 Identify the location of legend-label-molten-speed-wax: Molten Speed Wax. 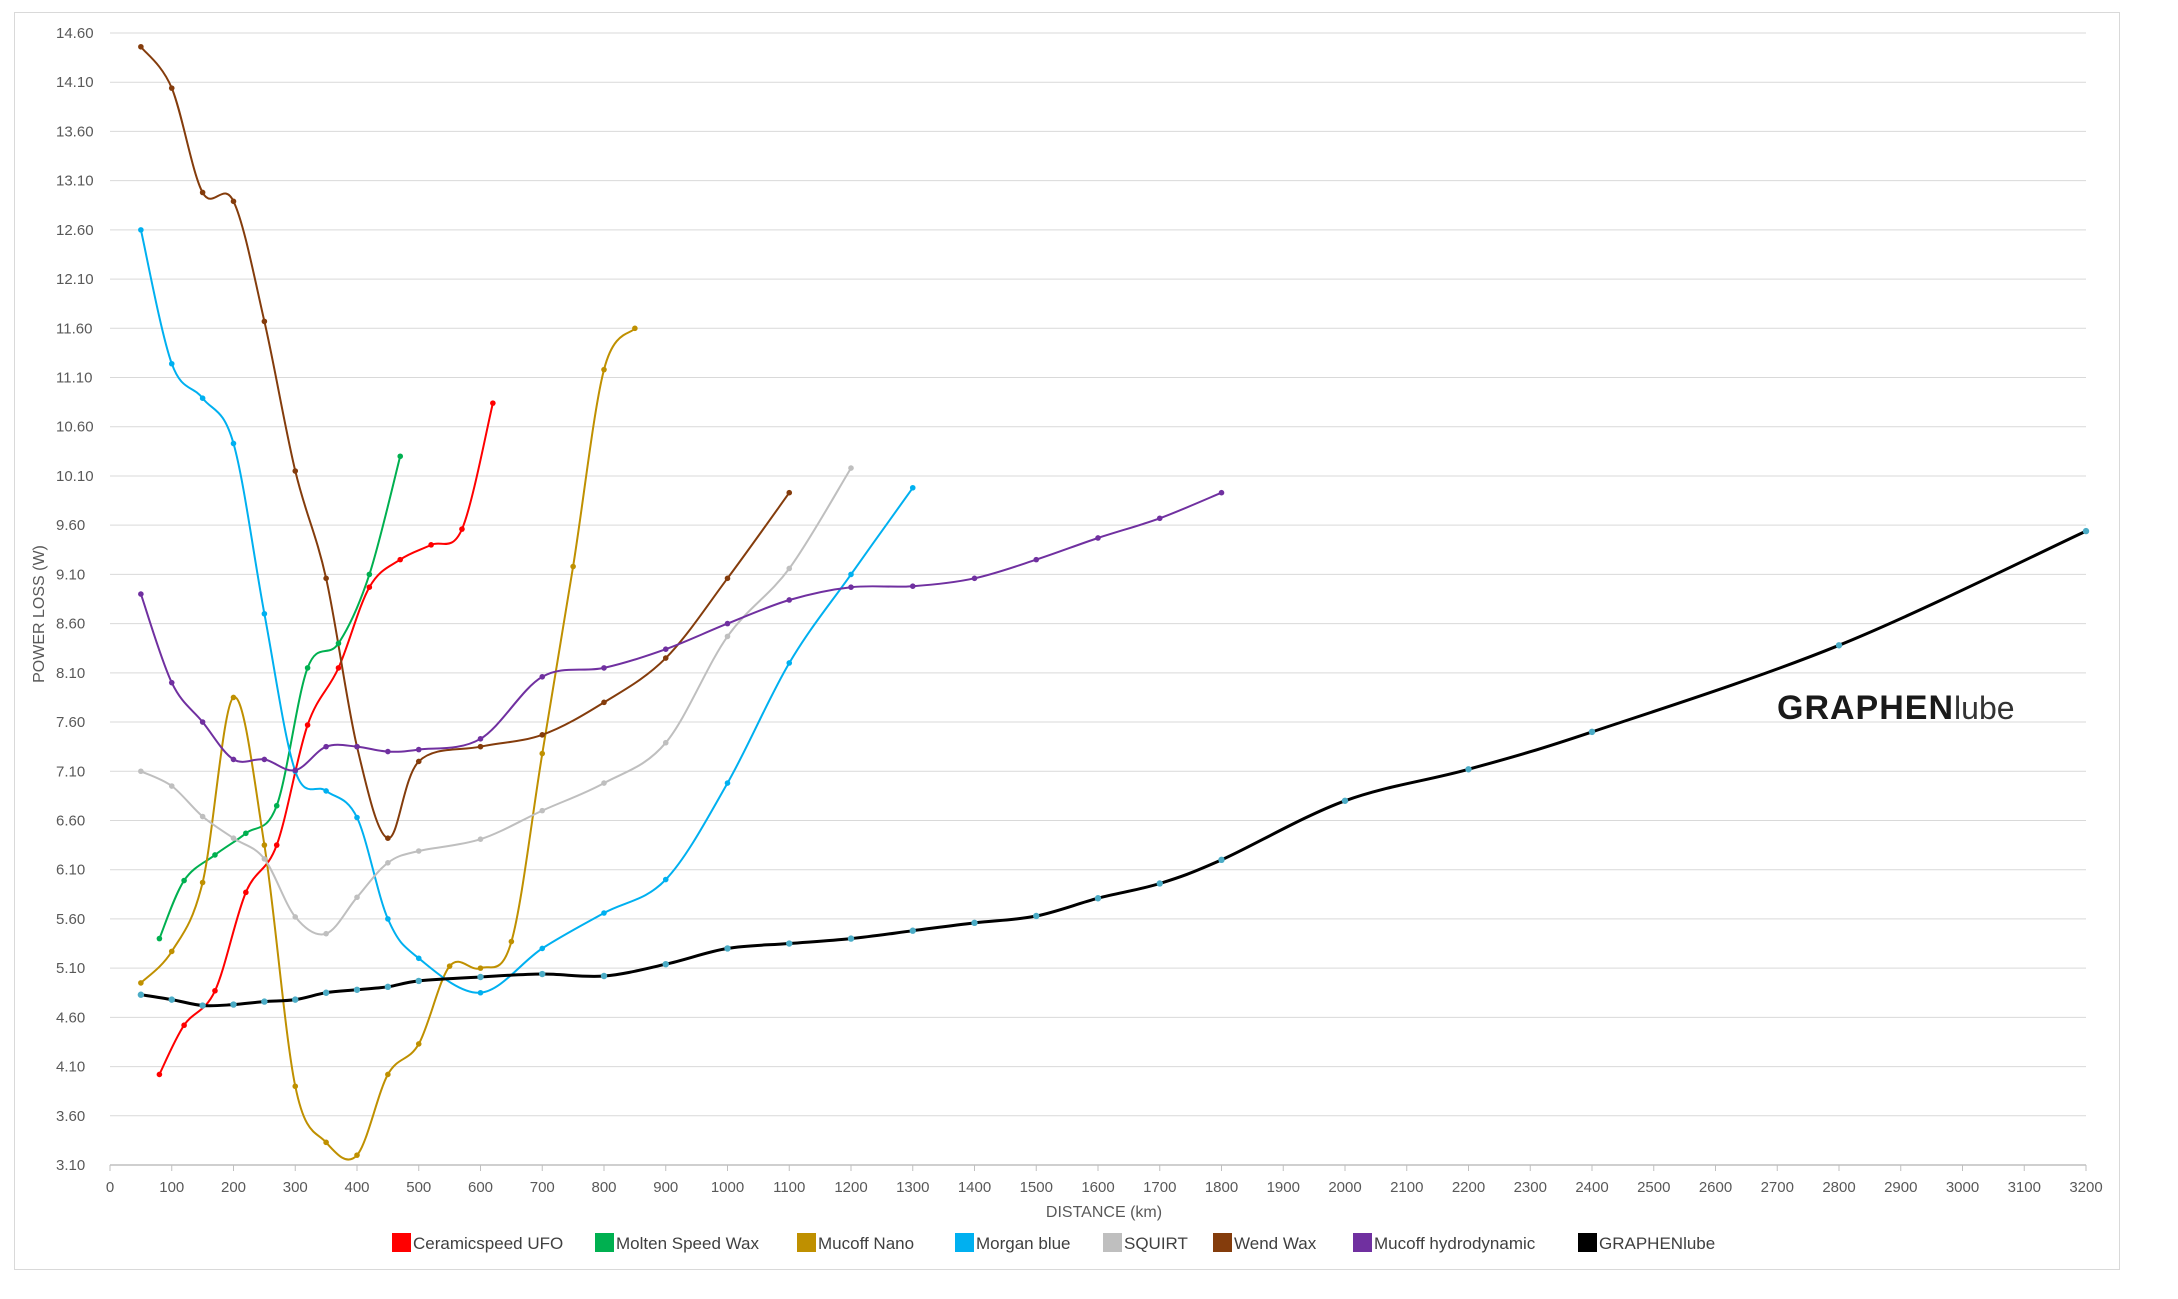
(687, 1243).